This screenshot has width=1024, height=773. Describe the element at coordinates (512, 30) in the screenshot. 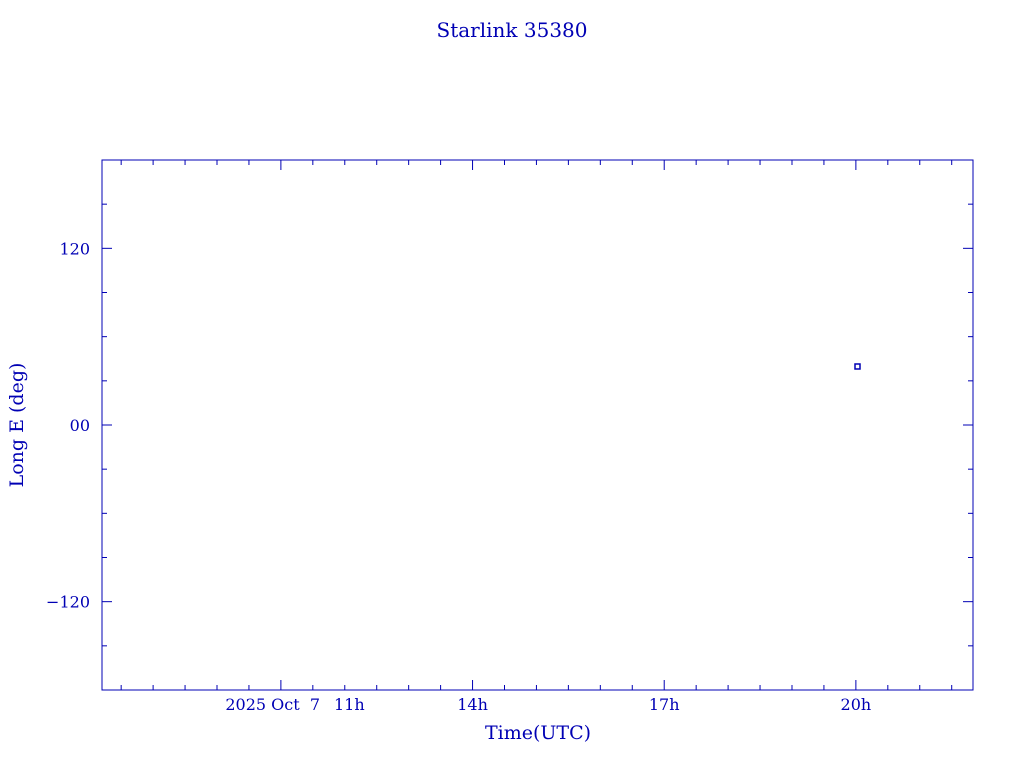

I see `chart-title: Starlink 35380` at that location.